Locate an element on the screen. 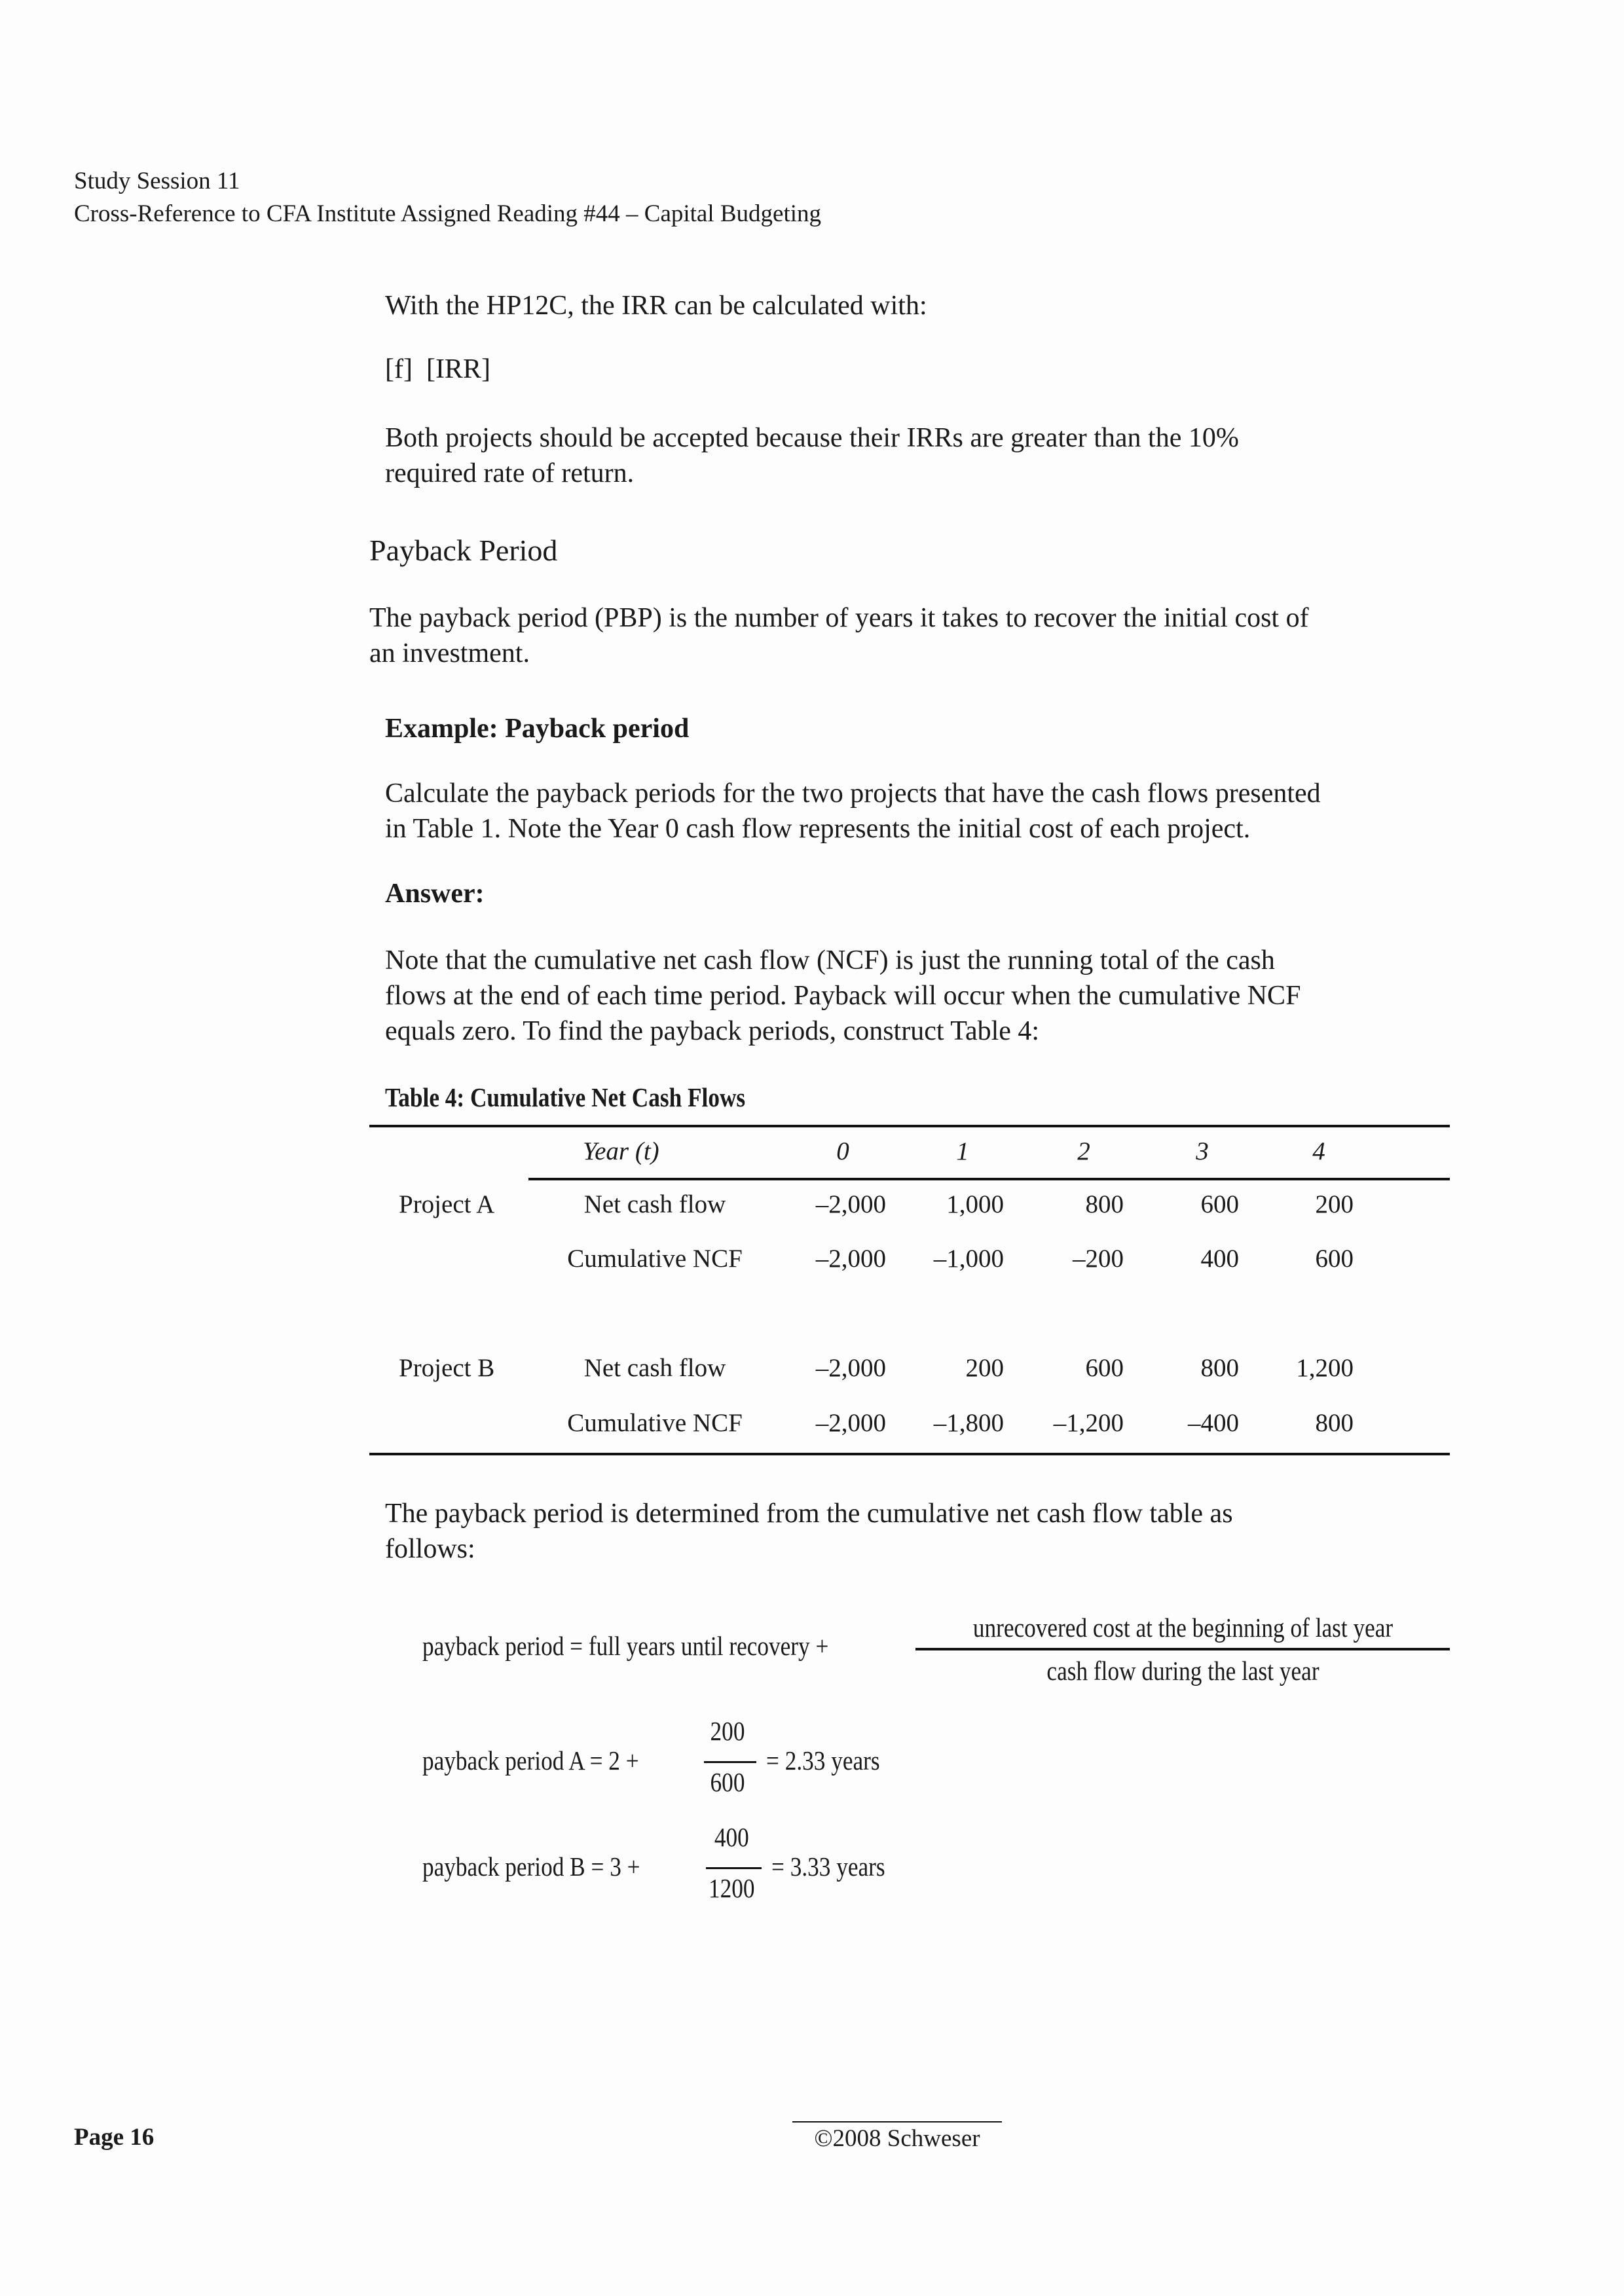 Image resolution: width=1624 pixels, height=2296 pixels. calc-a-numerator: 200 is located at coordinates (727, 1731).